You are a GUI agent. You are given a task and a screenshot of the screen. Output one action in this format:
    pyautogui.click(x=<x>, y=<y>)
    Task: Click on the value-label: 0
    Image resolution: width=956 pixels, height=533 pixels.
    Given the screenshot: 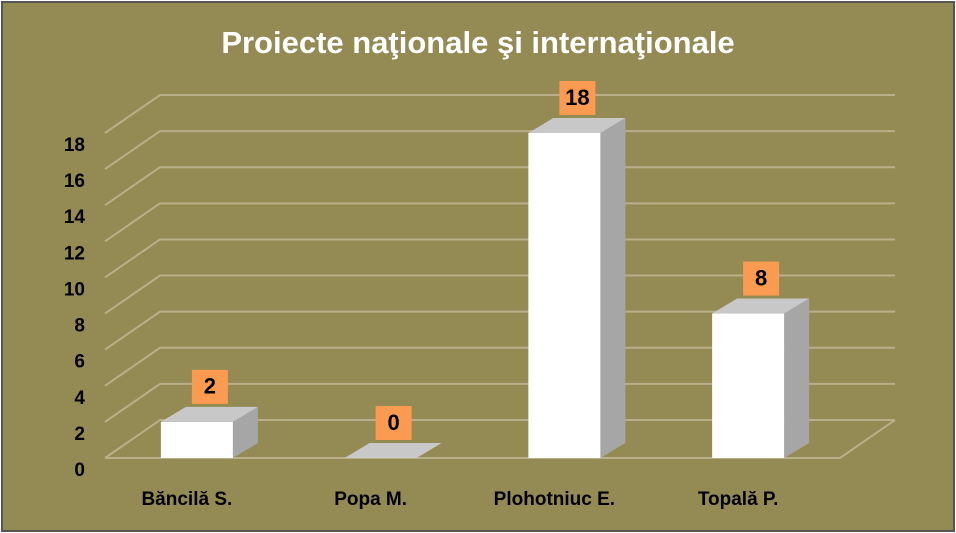 What is the action you would take?
    pyautogui.click(x=394, y=422)
    